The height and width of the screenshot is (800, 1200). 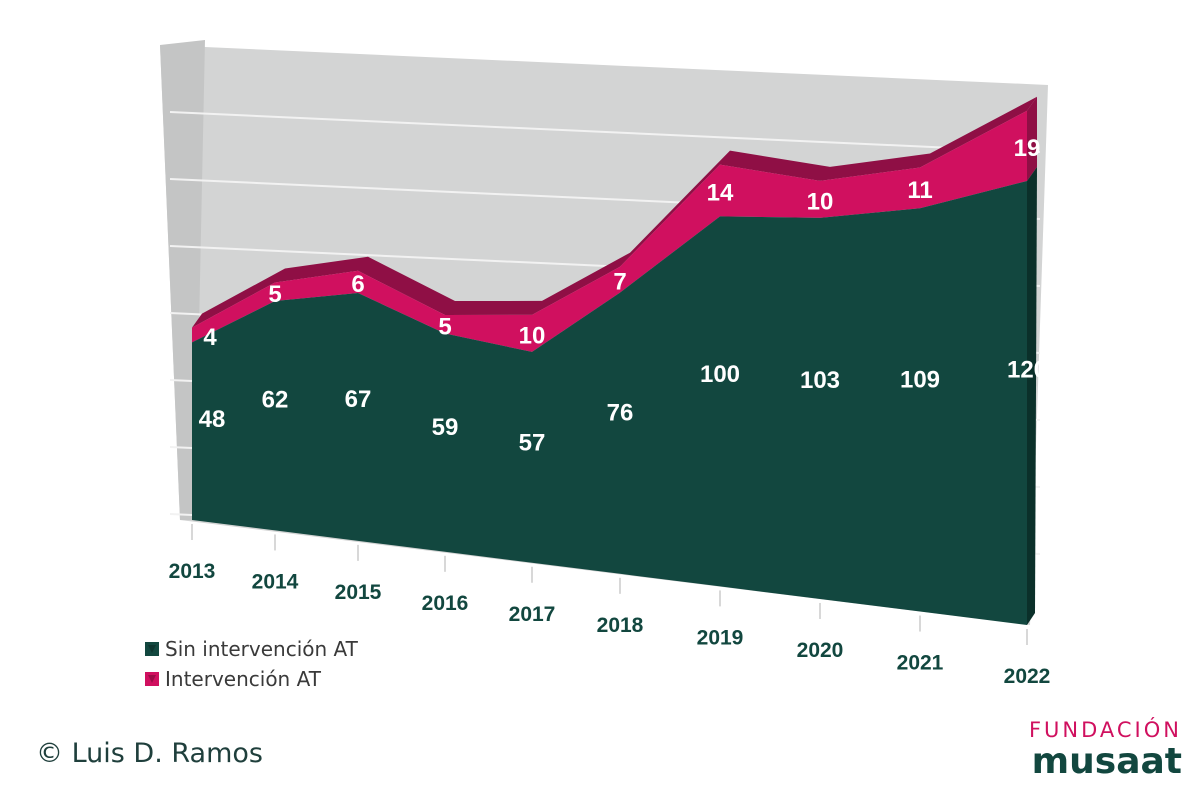 I want to click on x-tick-label: 2020, so click(x=820, y=650).